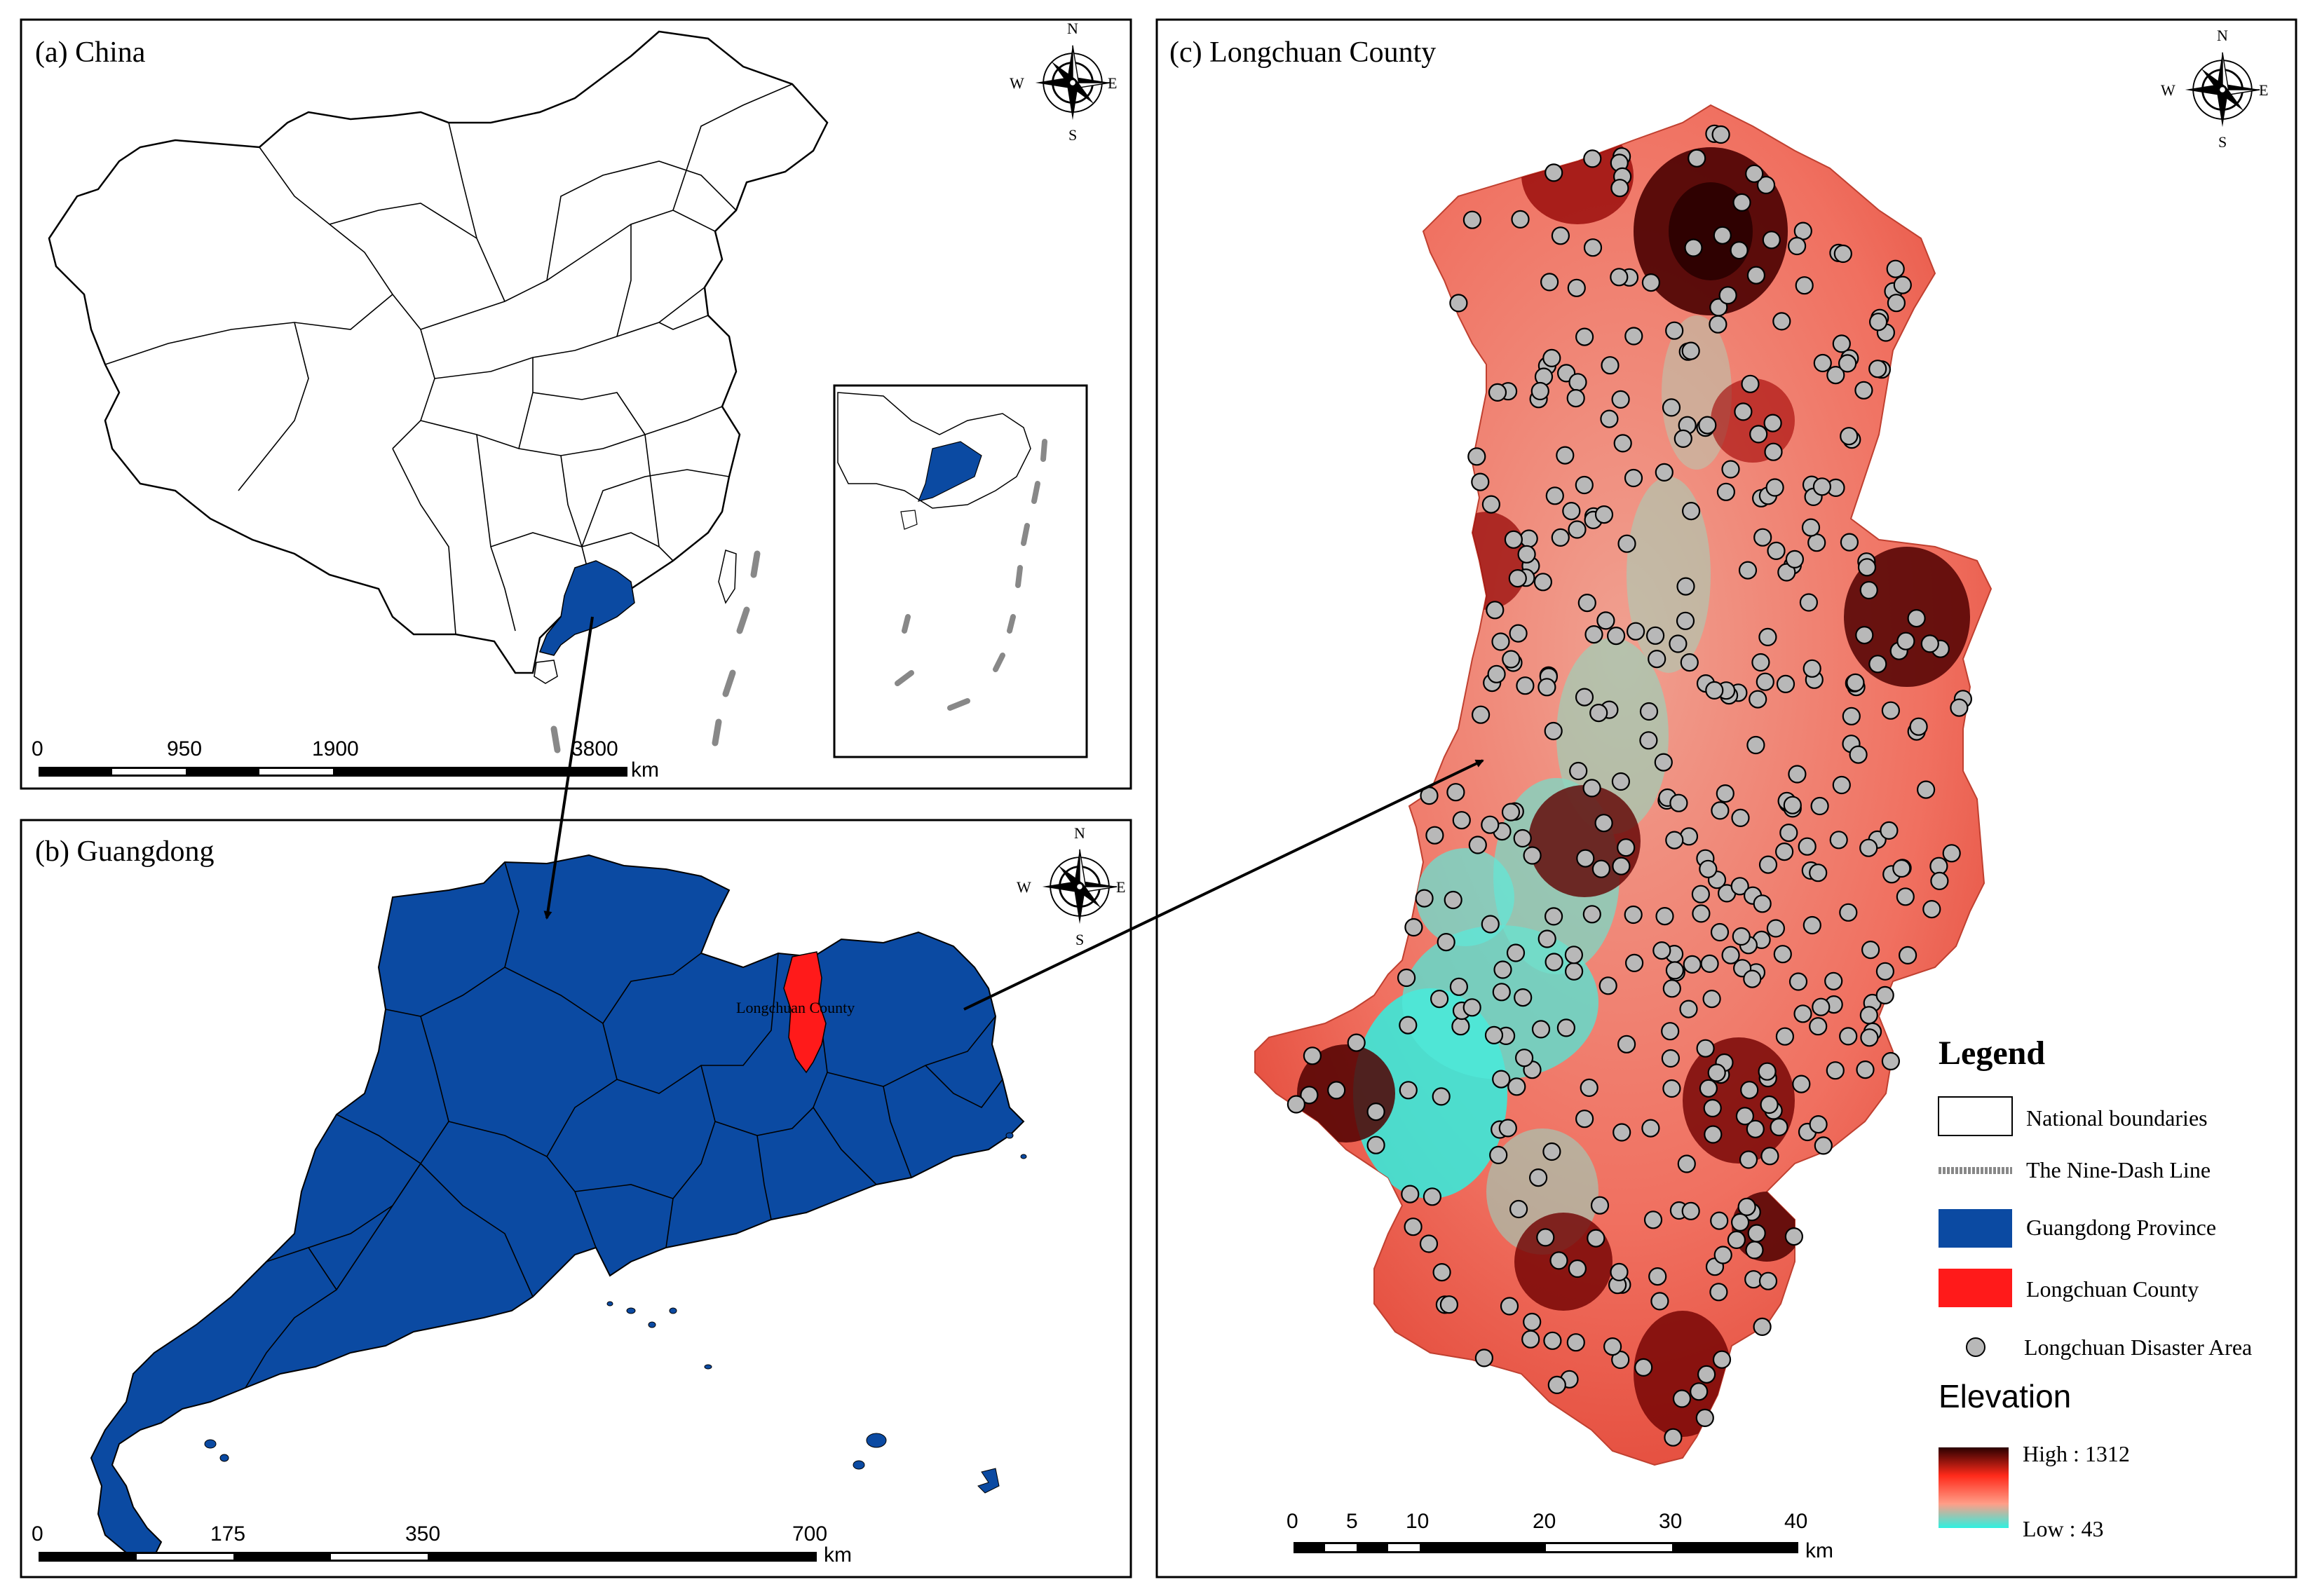  What do you see at coordinates (1819, 1551) in the screenshot?
I see `scalebar-c-unit: km` at bounding box center [1819, 1551].